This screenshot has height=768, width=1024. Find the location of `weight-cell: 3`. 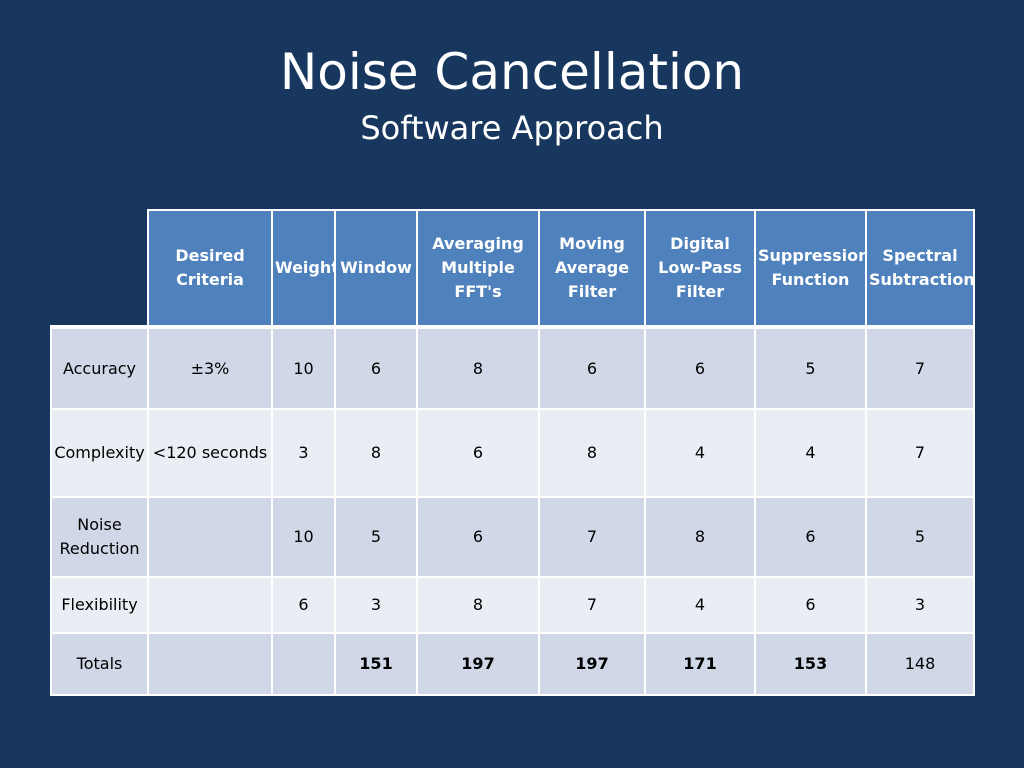

weight-cell: 3 is located at coordinates (303, 453).